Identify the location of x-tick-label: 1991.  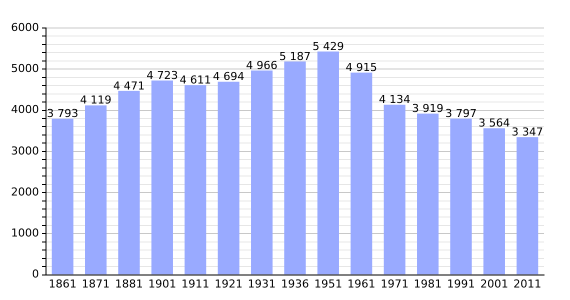
(461, 283).